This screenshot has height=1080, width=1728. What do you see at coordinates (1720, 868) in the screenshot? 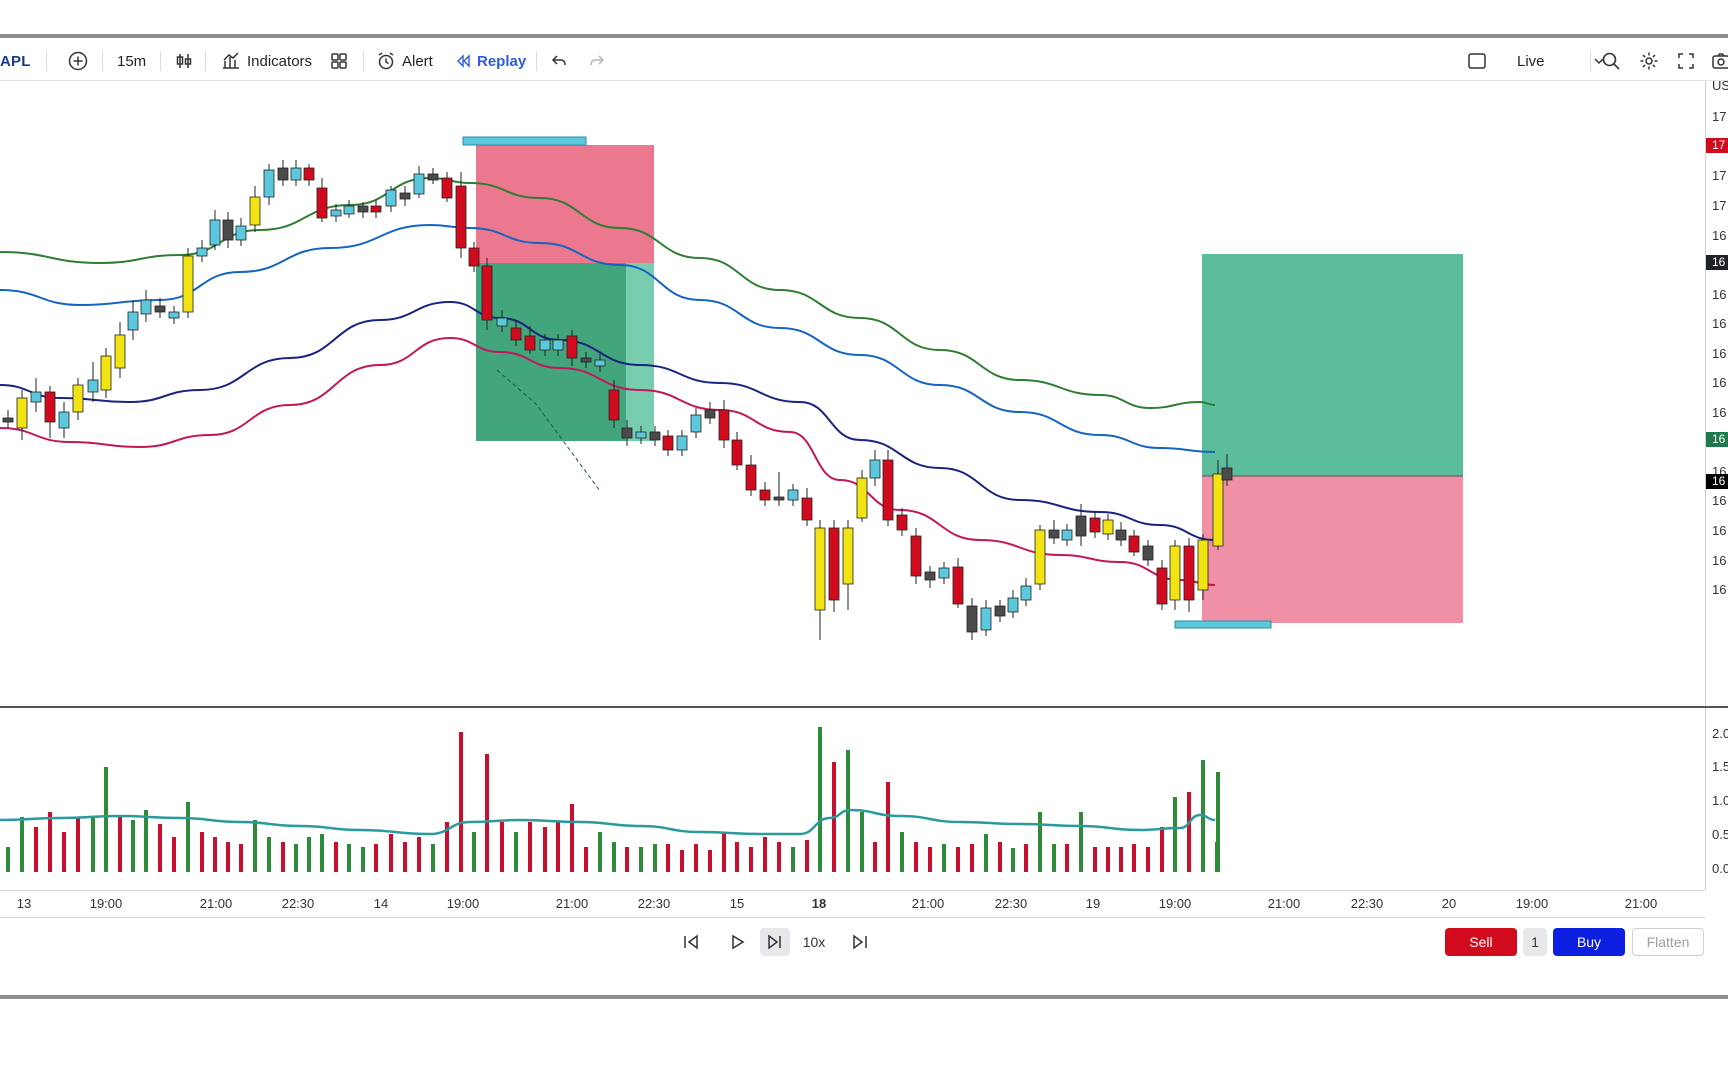
I see `volume-axis-label: 0.0` at bounding box center [1720, 868].